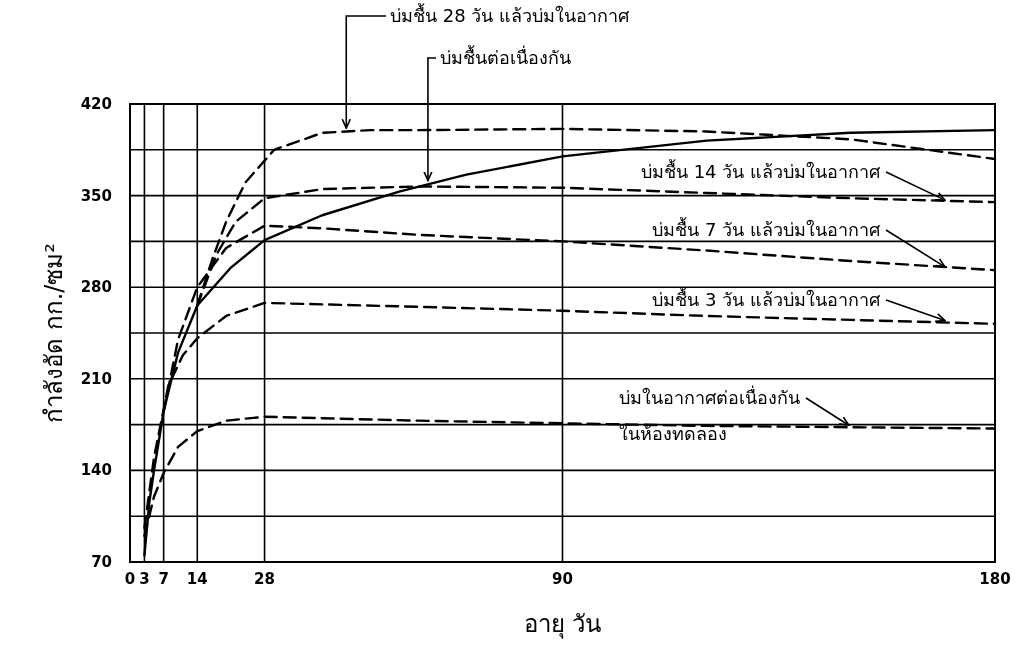  I want to click on x-tick-label: 28, so click(264, 579).